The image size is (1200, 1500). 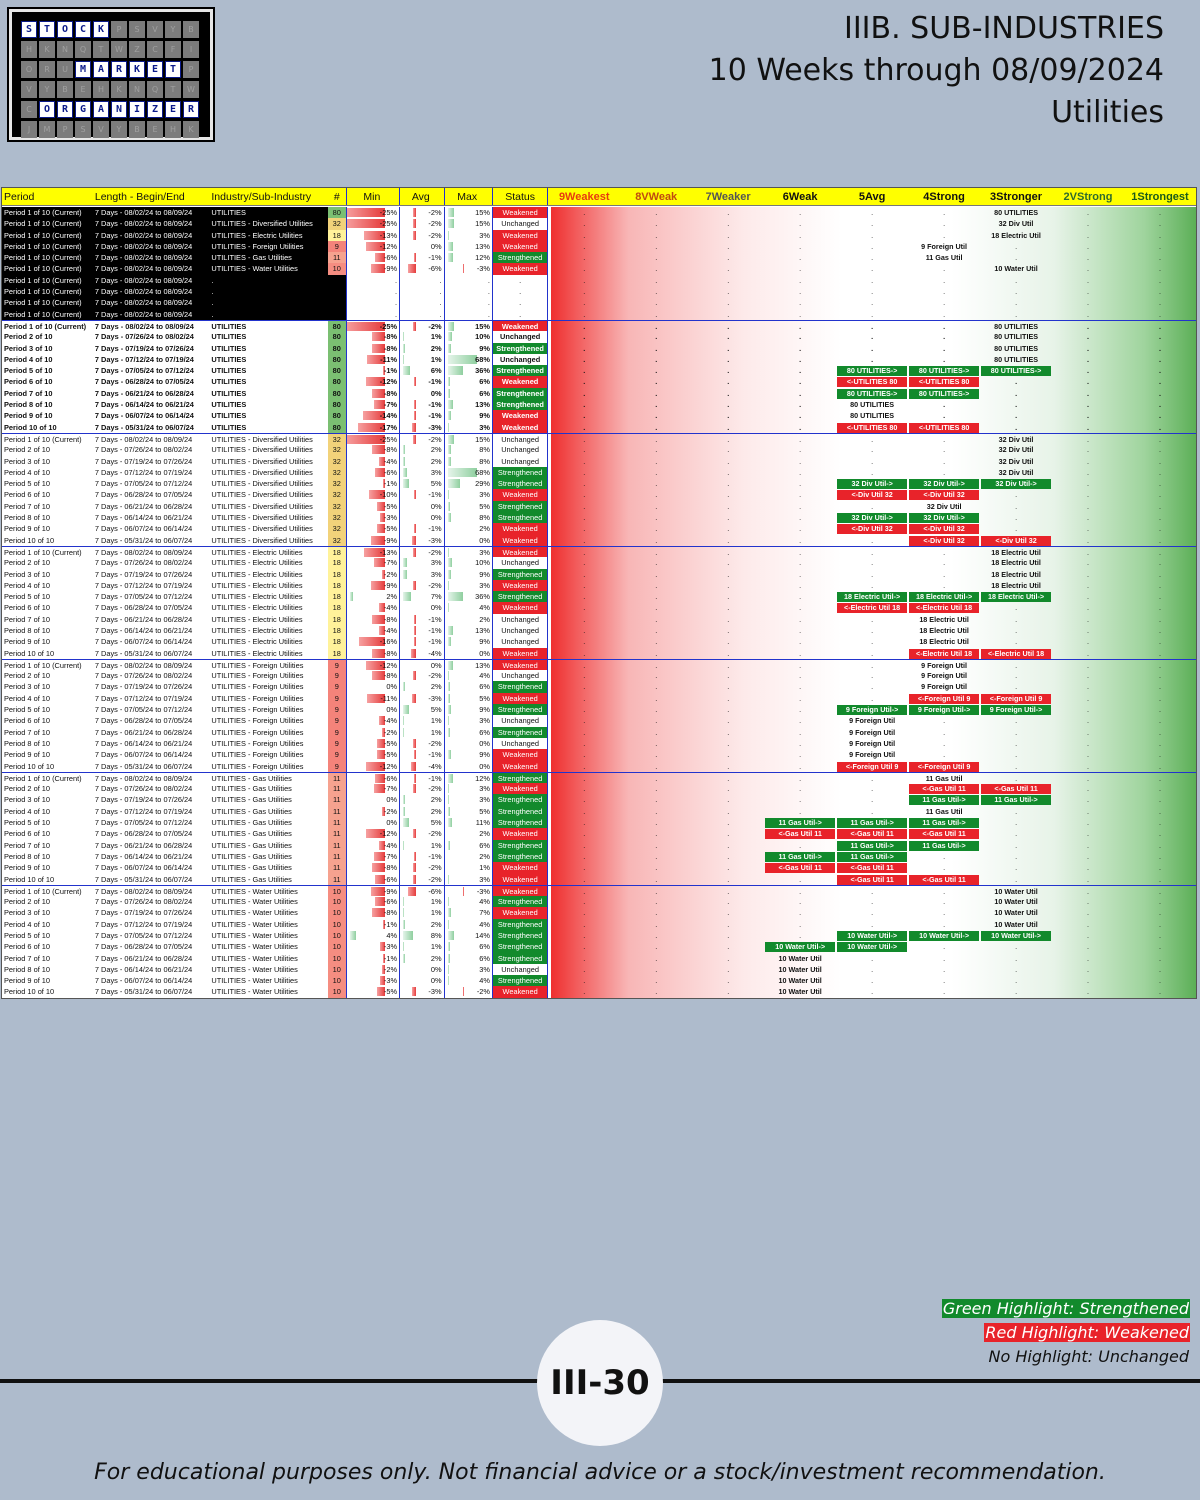 What do you see at coordinates (389, 698) in the screenshot?
I see `value-text: -11%` at bounding box center [389, 698].